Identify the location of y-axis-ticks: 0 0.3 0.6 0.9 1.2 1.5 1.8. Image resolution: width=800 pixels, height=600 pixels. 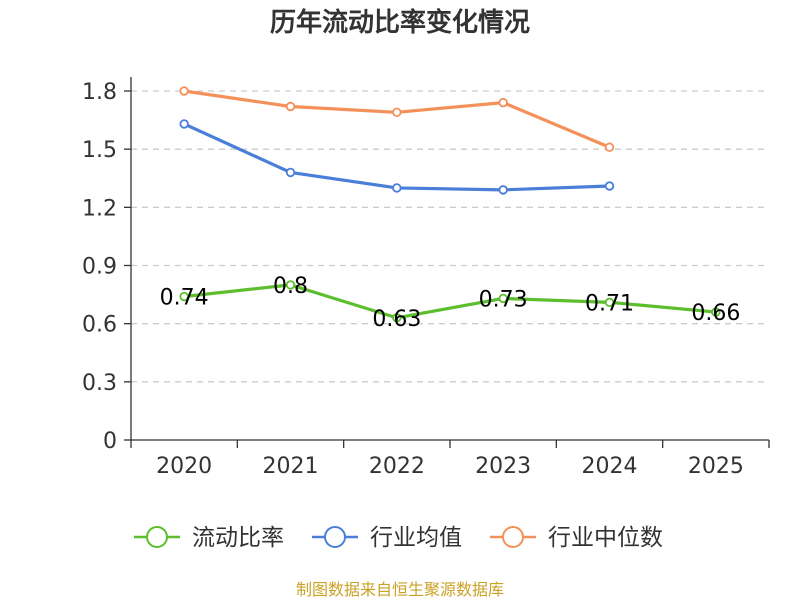
(106, 267).